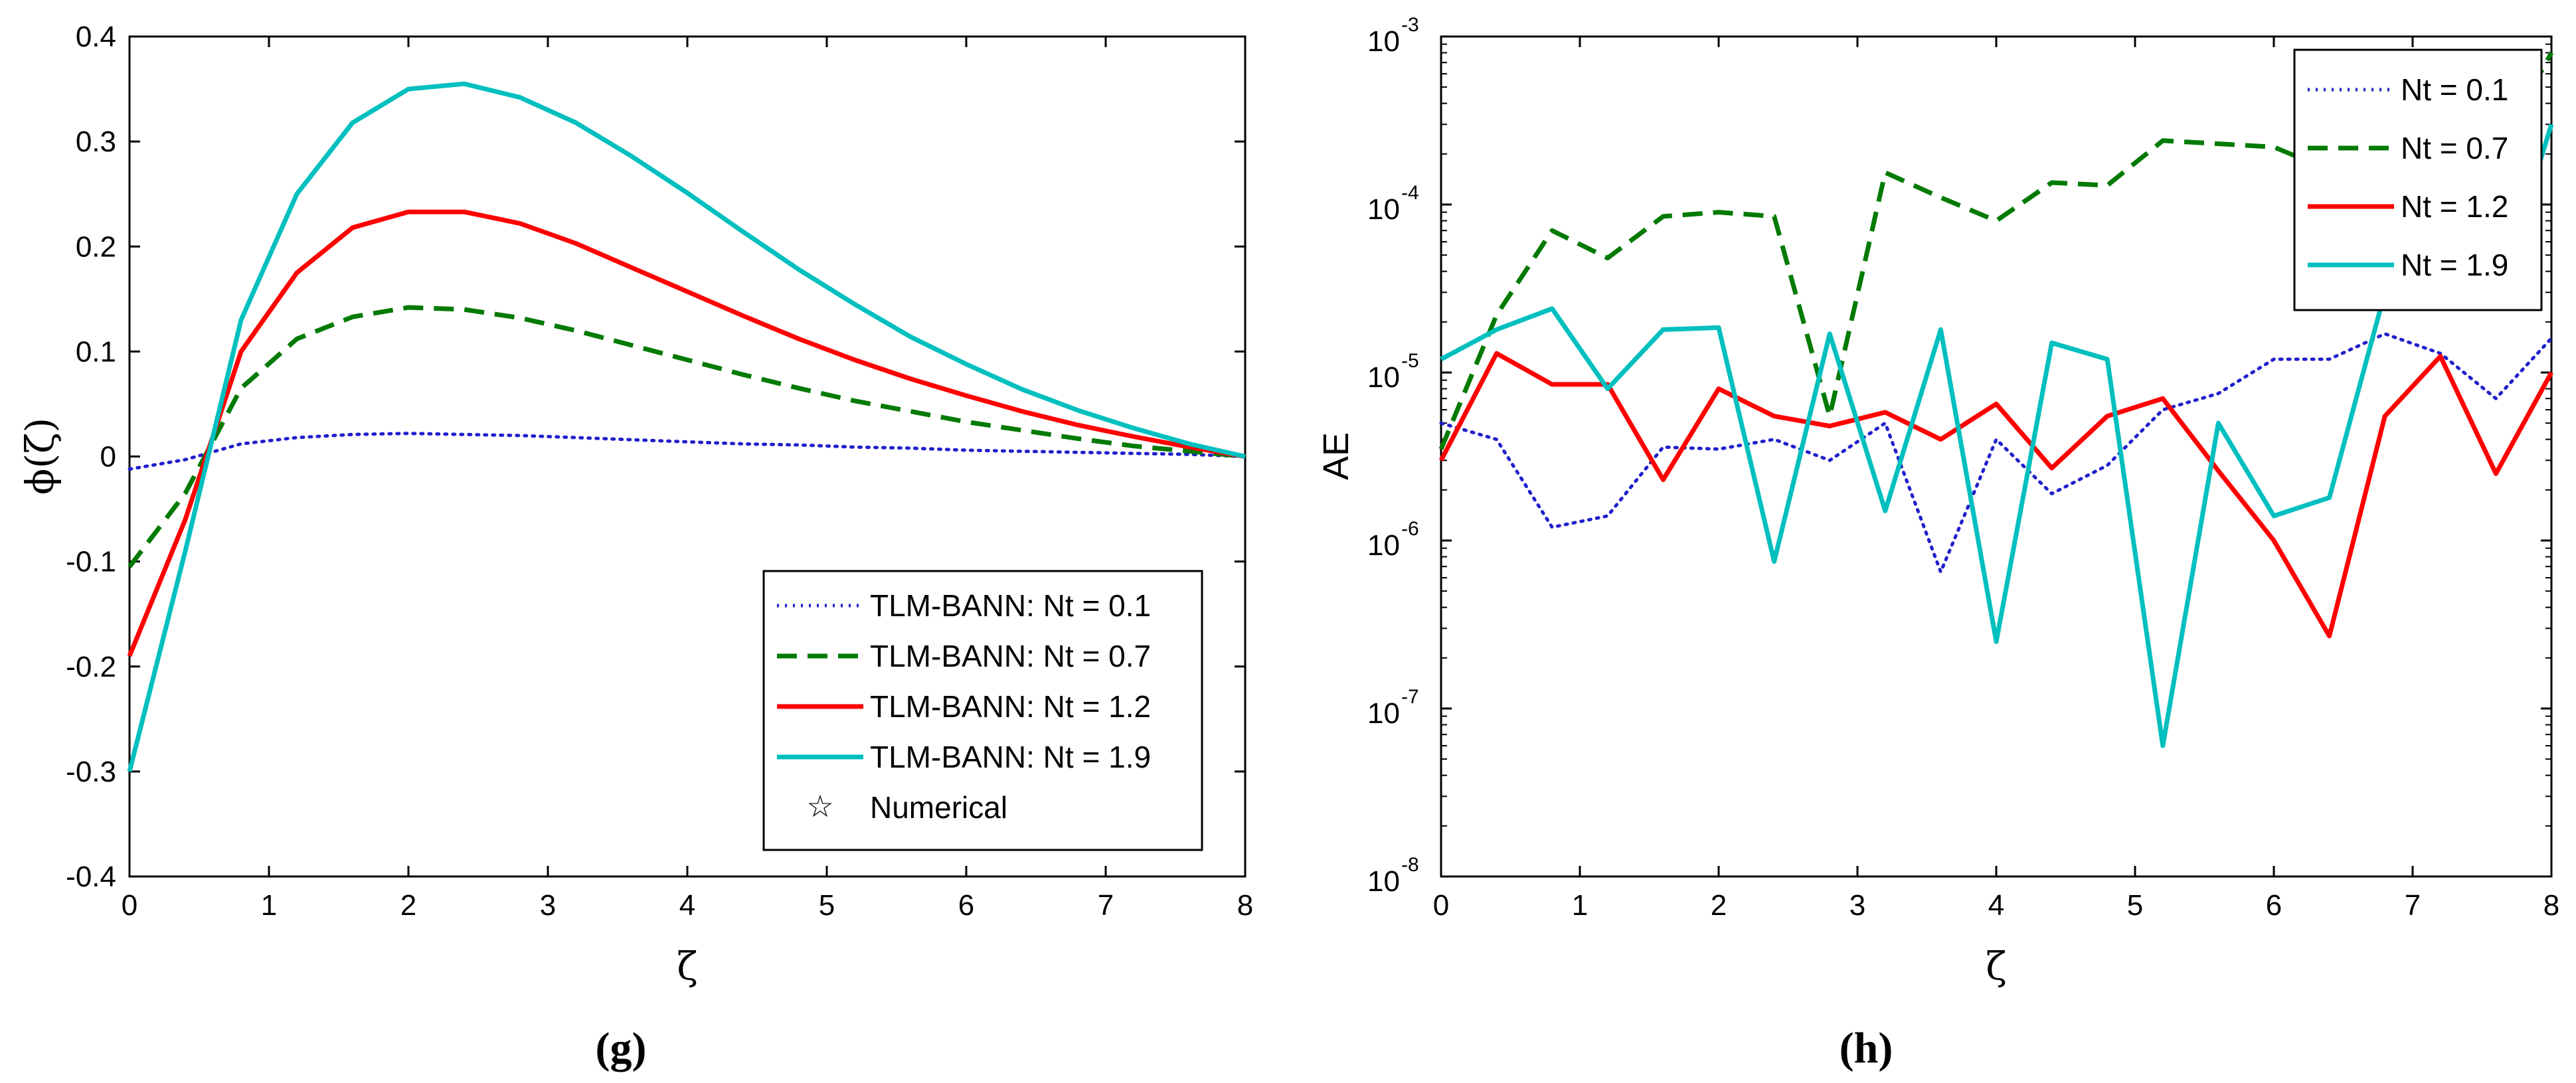 Image resolution: width=2576 pixels, height=1083 pixels. Describe the element at coordinates (621, 1048) in the screenshot. I see `panel-caption: (g)` at that location.